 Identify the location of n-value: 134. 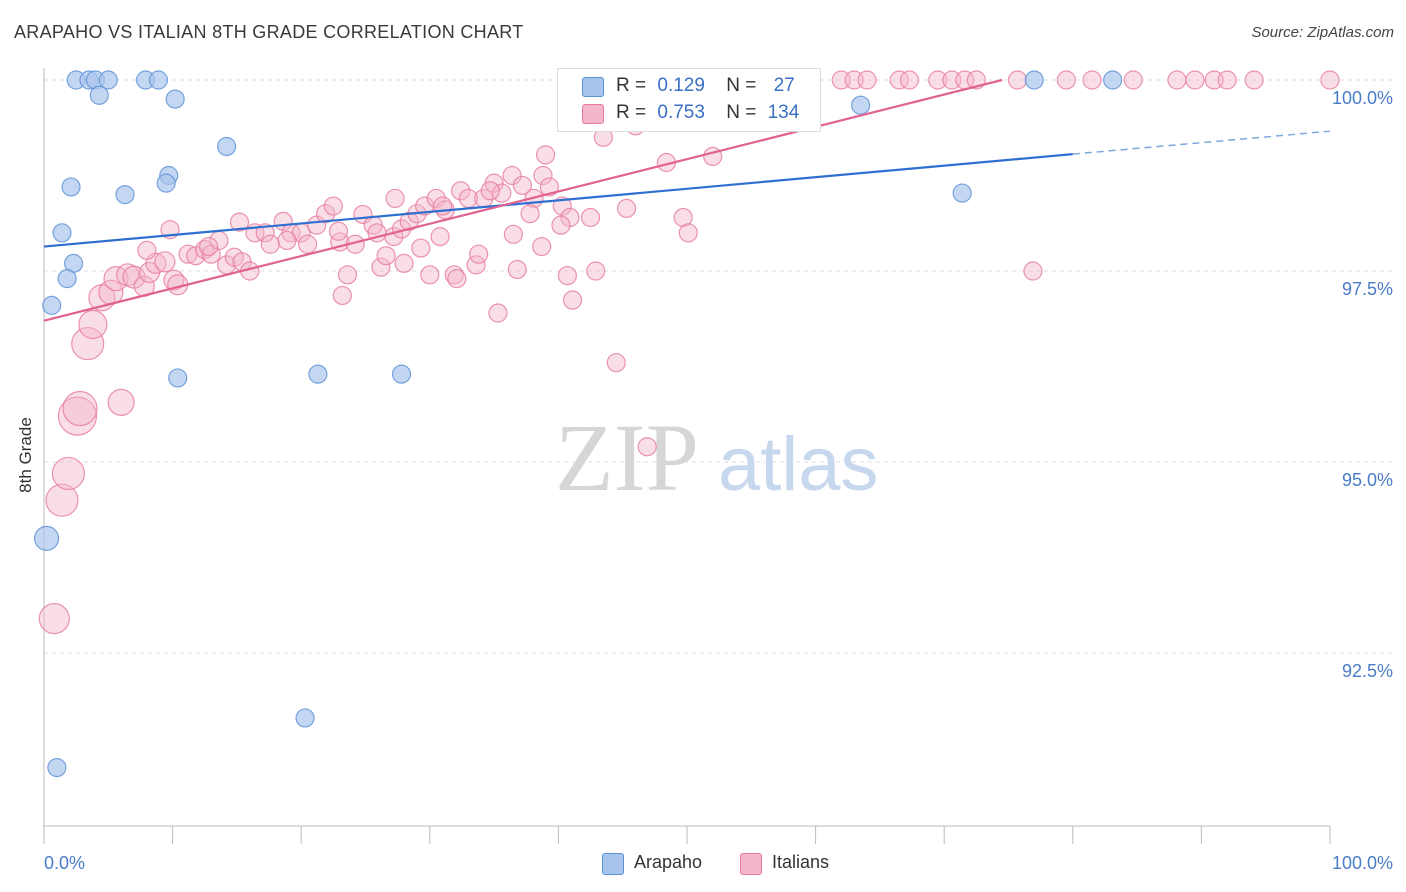
(783, 112).